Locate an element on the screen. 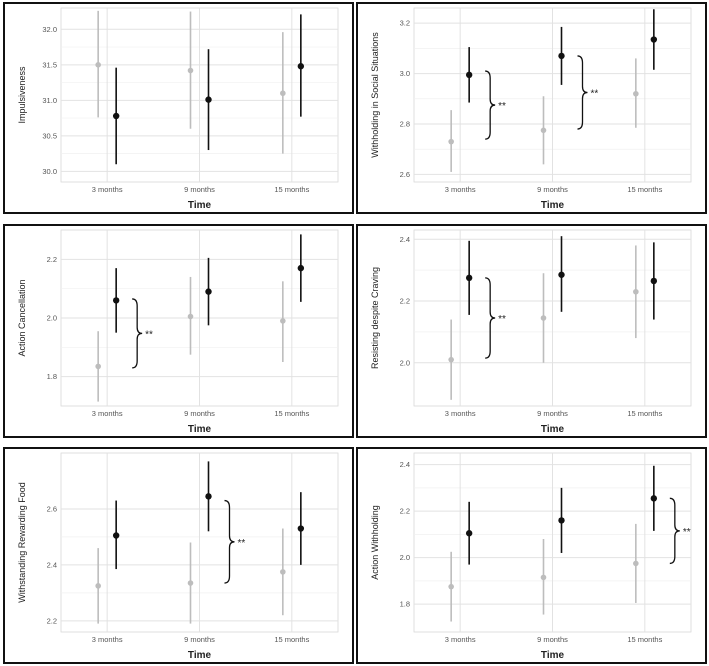  y-axis-title: Resisting despite Craving is located at coordinates (375, 318).